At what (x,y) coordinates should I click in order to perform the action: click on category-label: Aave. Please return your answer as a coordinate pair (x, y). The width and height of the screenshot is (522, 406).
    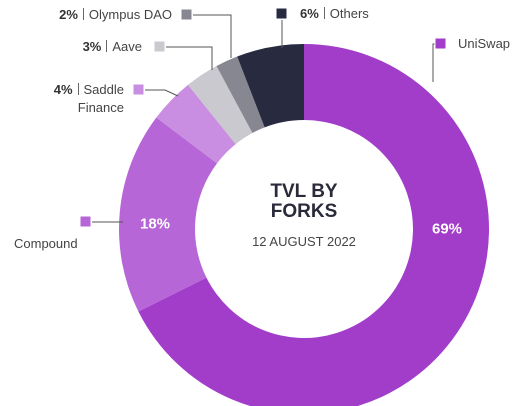
    Looking at the image, I should click on (127, 46).